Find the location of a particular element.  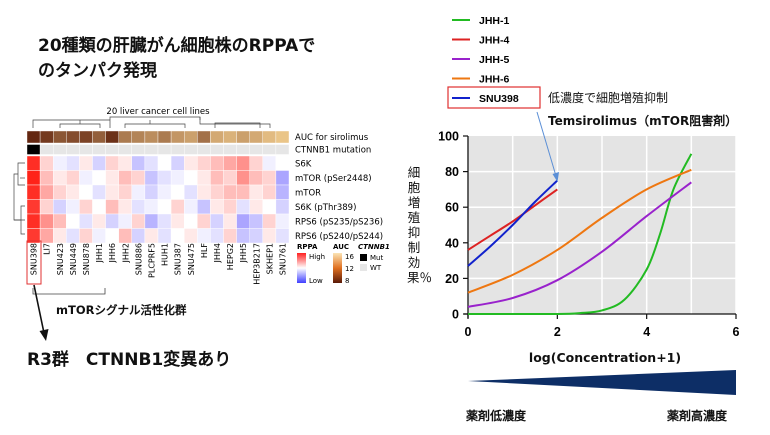

high-dose-label: 薬剤高濃度 is located at coordinates (697, 416).